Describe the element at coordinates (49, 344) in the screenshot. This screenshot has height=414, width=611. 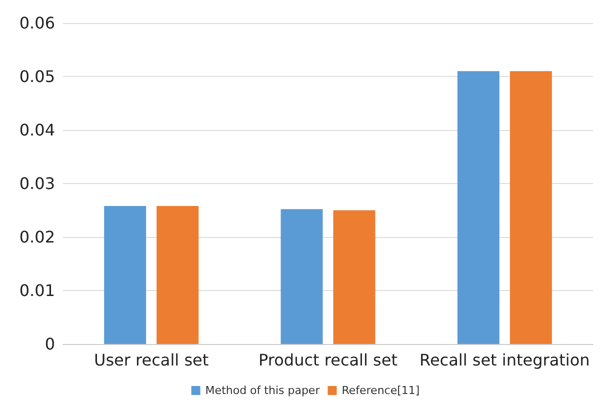
I see `y-tick-label: 0` at that location.